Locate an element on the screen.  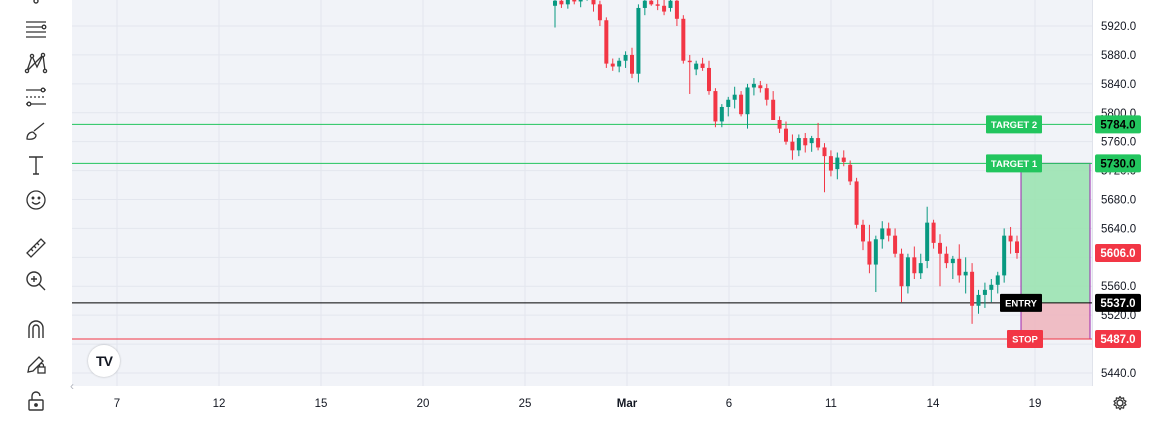
y-tick-label: 5560.0 is located at coordinates (1118, 287).